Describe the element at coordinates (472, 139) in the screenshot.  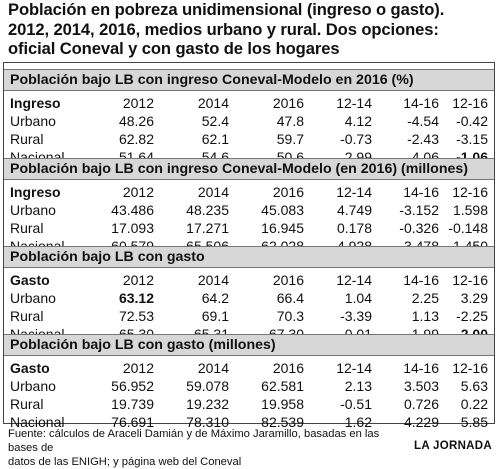
I see `cell: -3.15` at that location.